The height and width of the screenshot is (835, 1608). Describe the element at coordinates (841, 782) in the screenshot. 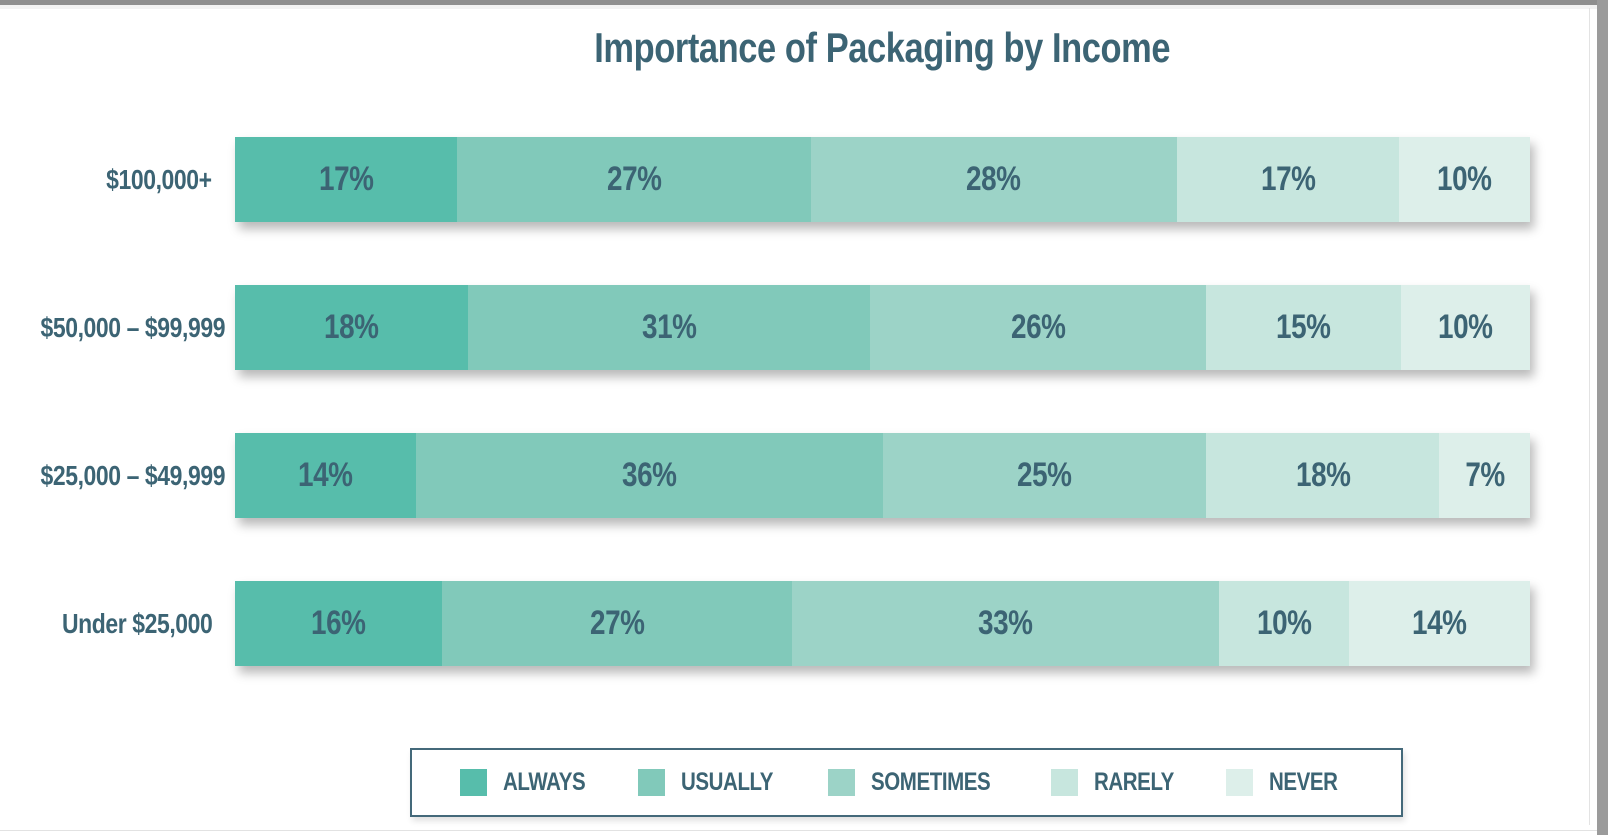

I see `legend-swatch-sometimes` at that location.